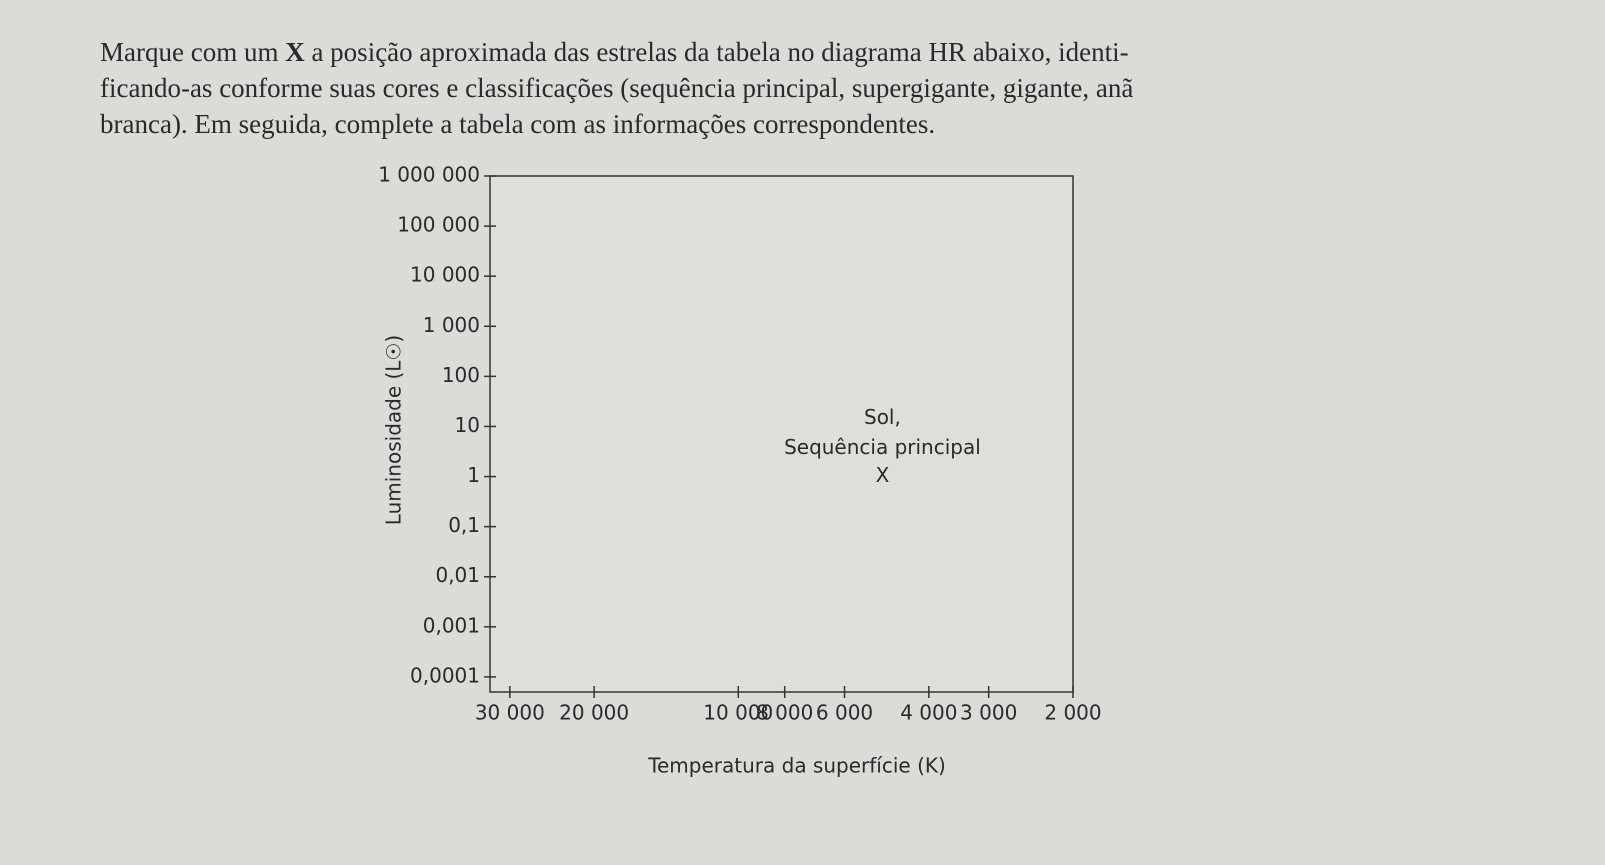  What do you see at coordinates (883, 475) in the screenshot?
I see `point-marker: X` at bounding box center [883, 475].